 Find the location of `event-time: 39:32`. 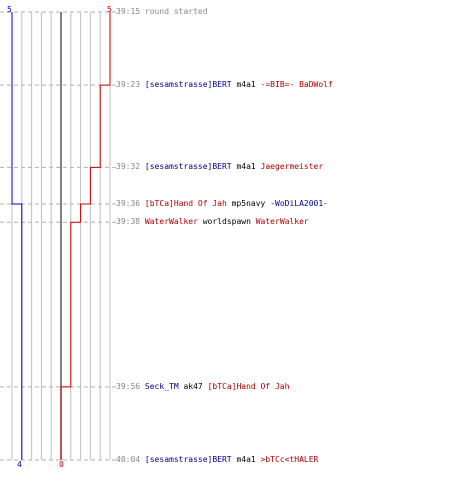

event-time: 39:32 is located at coordinates (128, 167).